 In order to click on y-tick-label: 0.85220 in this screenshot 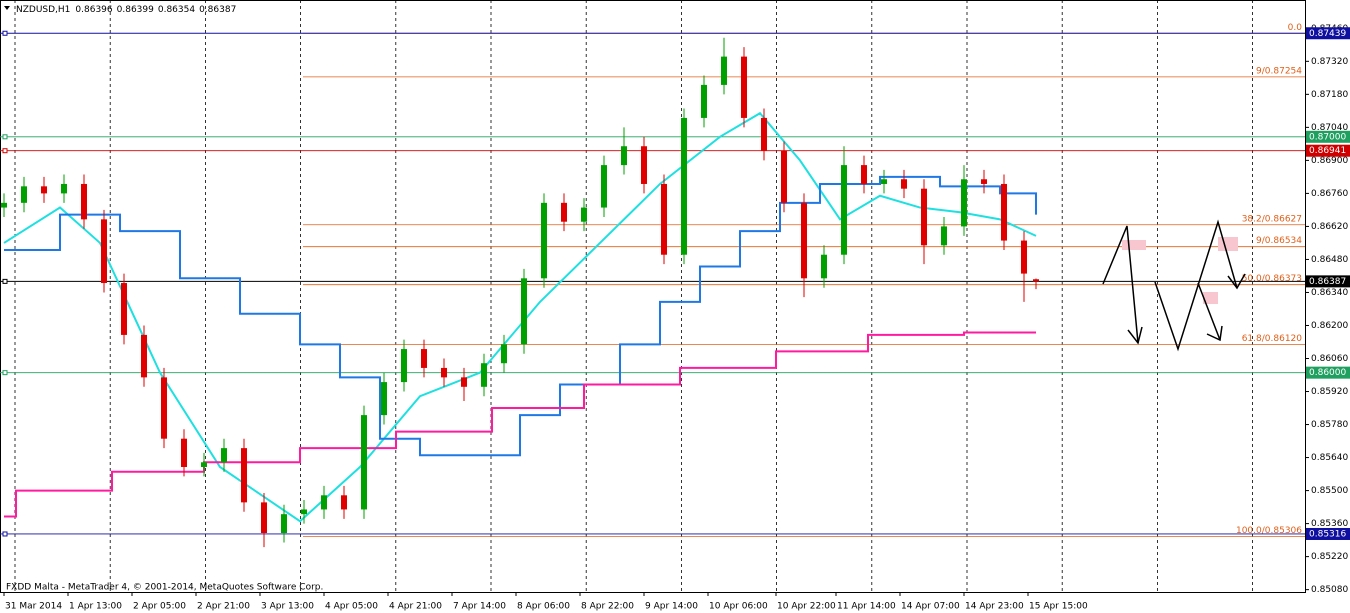, I will do `click(1329, 557)`.